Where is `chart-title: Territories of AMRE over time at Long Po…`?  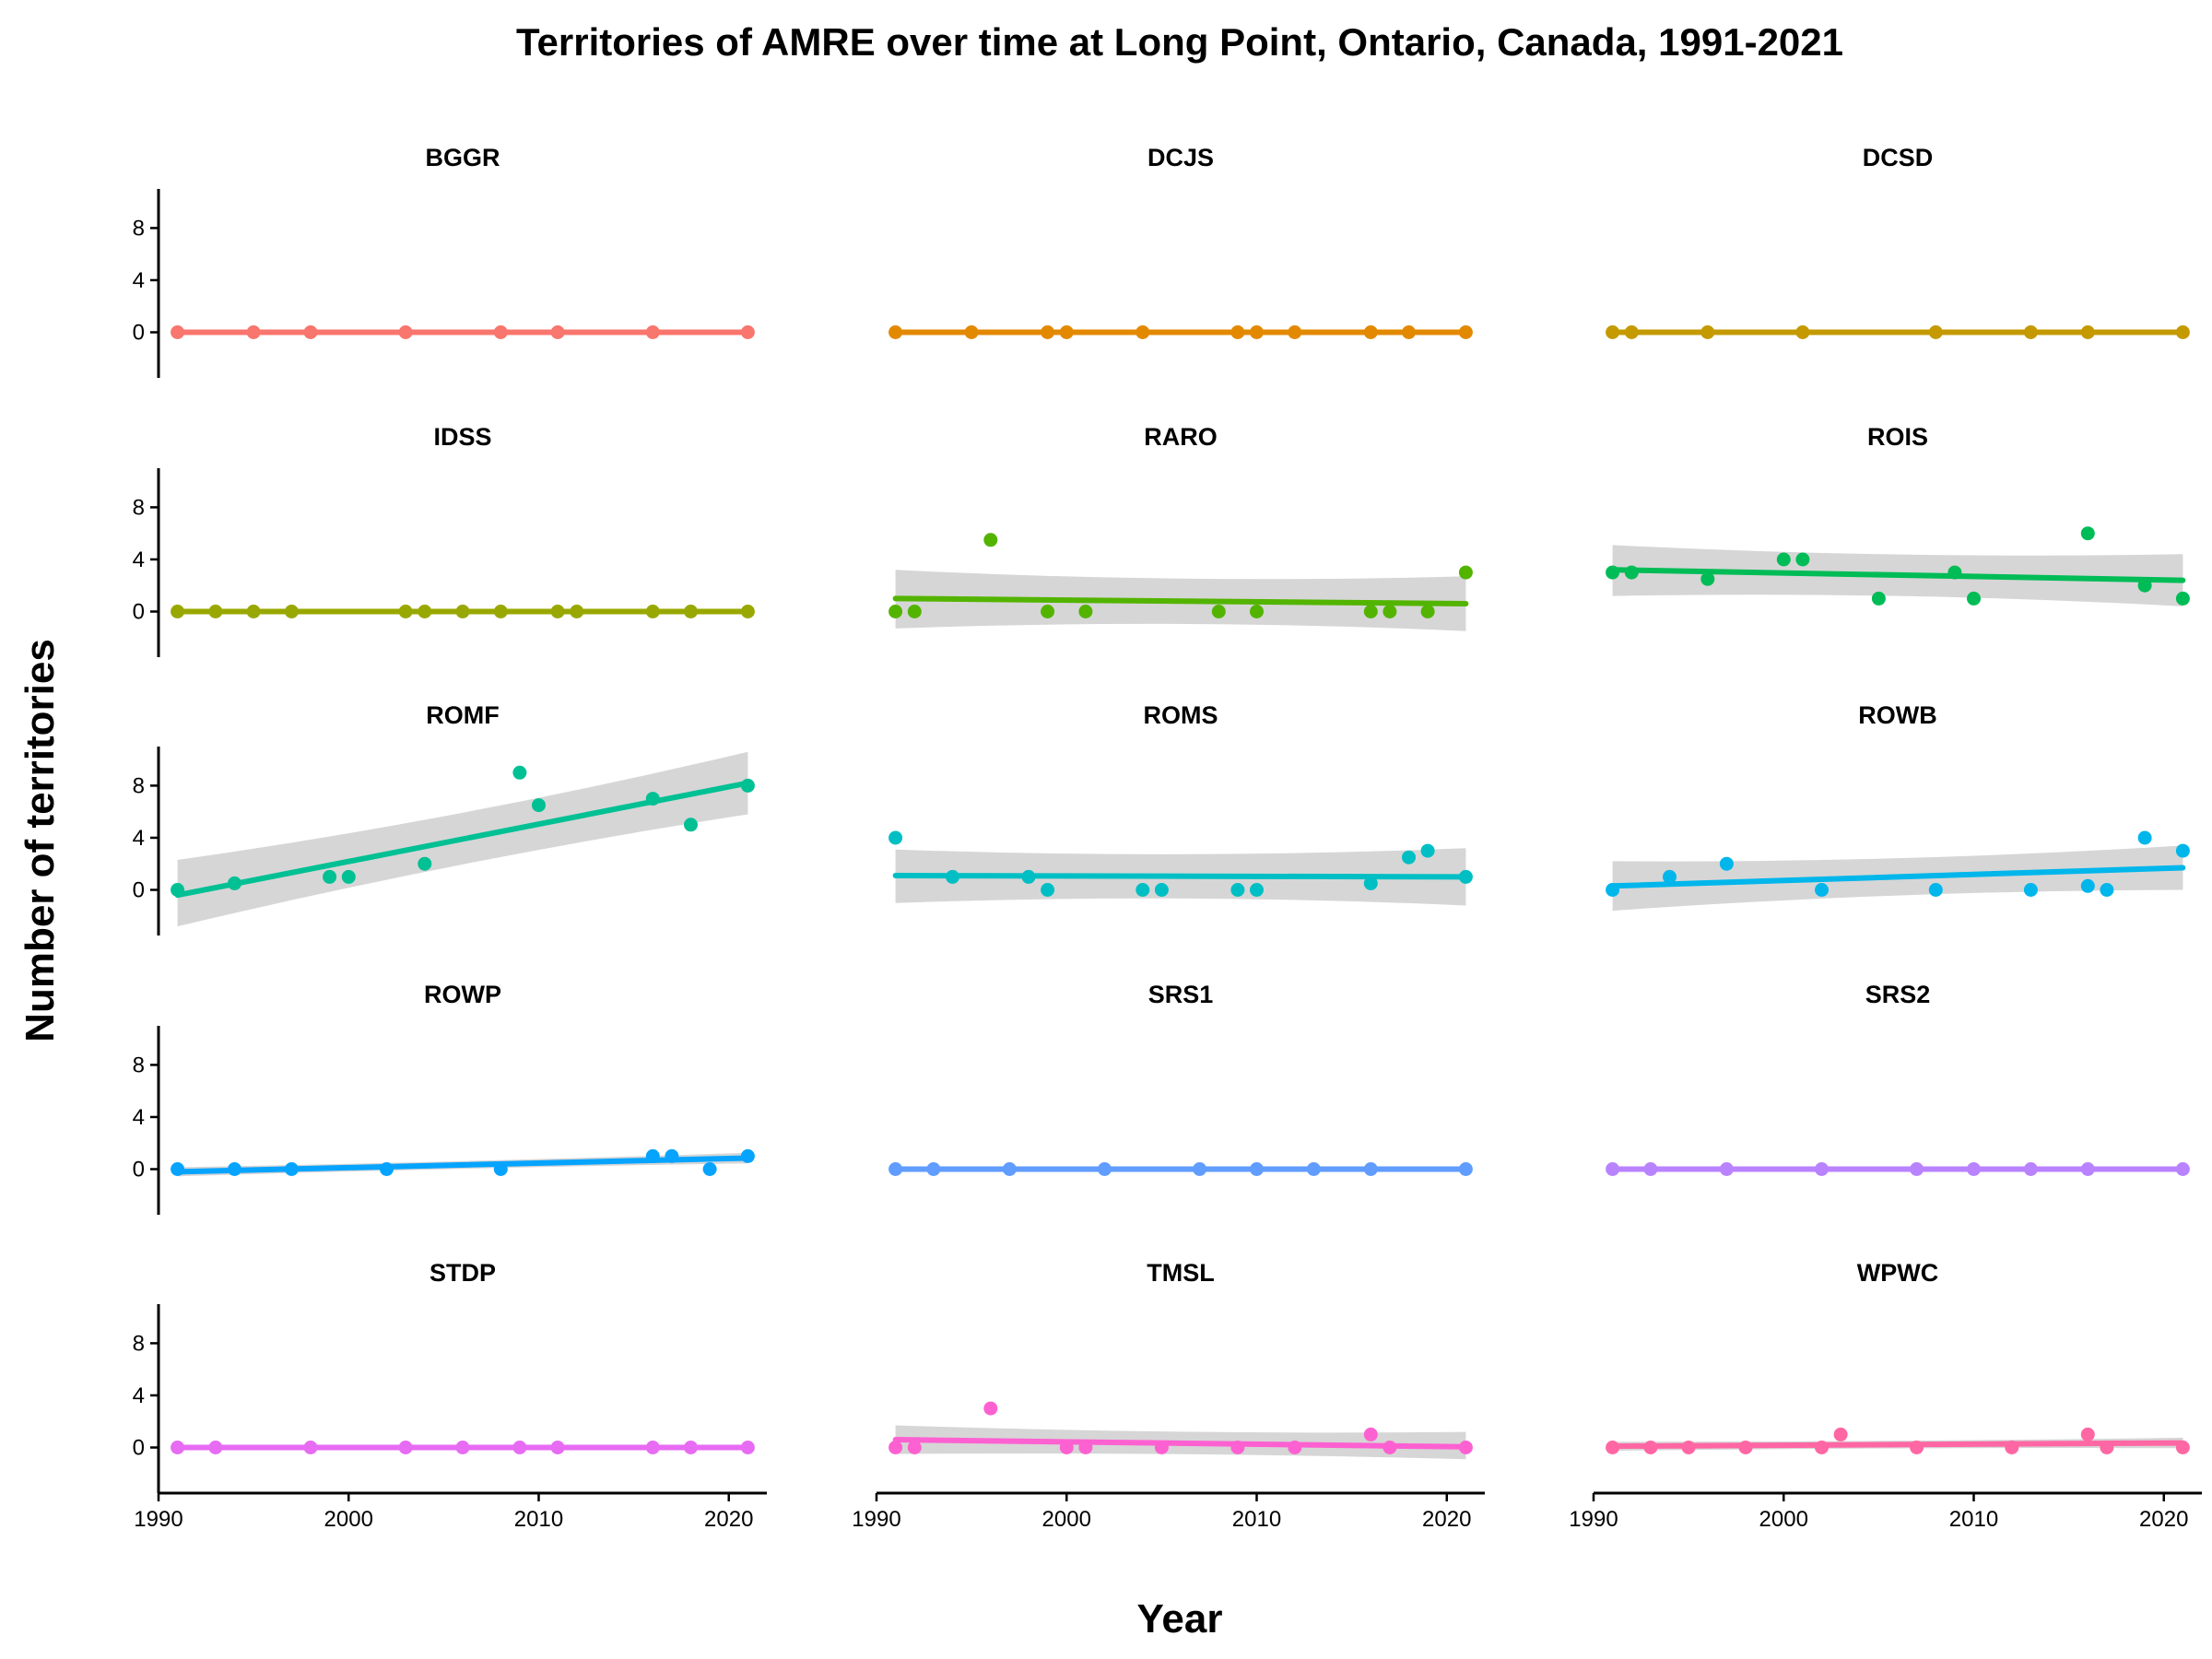 chart-title: Territories of AMRE over time at Long Po… is located at coordinates (1179, 42).